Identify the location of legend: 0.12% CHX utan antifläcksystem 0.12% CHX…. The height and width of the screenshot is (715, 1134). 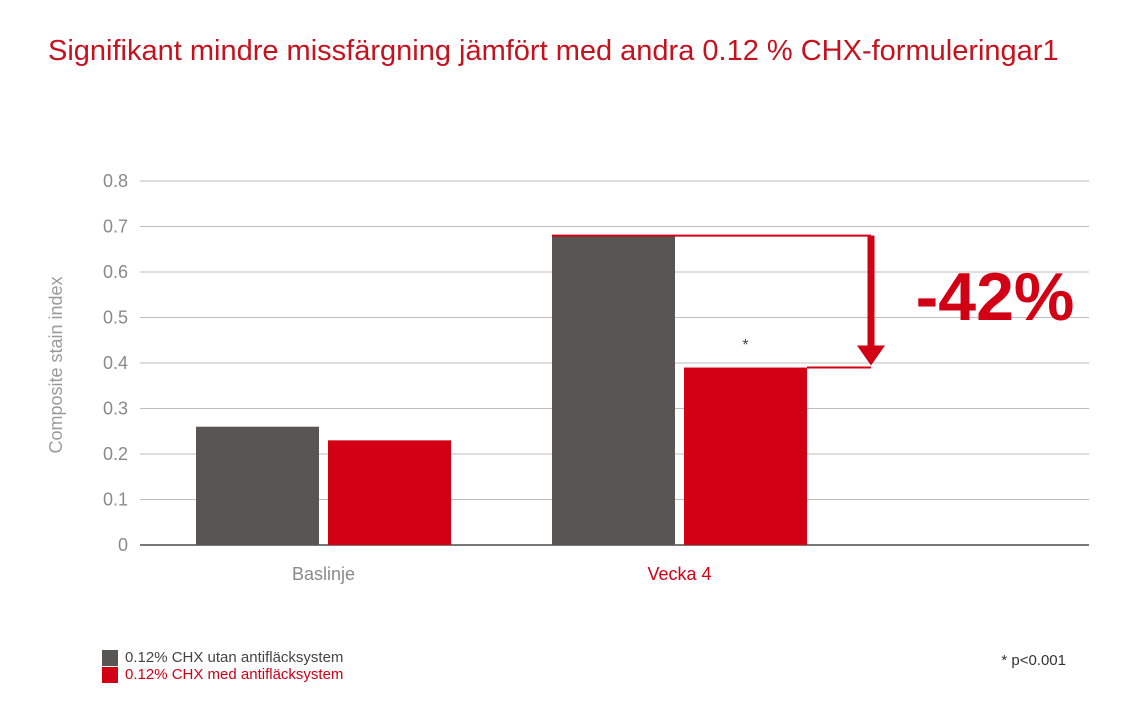
(222, 666).